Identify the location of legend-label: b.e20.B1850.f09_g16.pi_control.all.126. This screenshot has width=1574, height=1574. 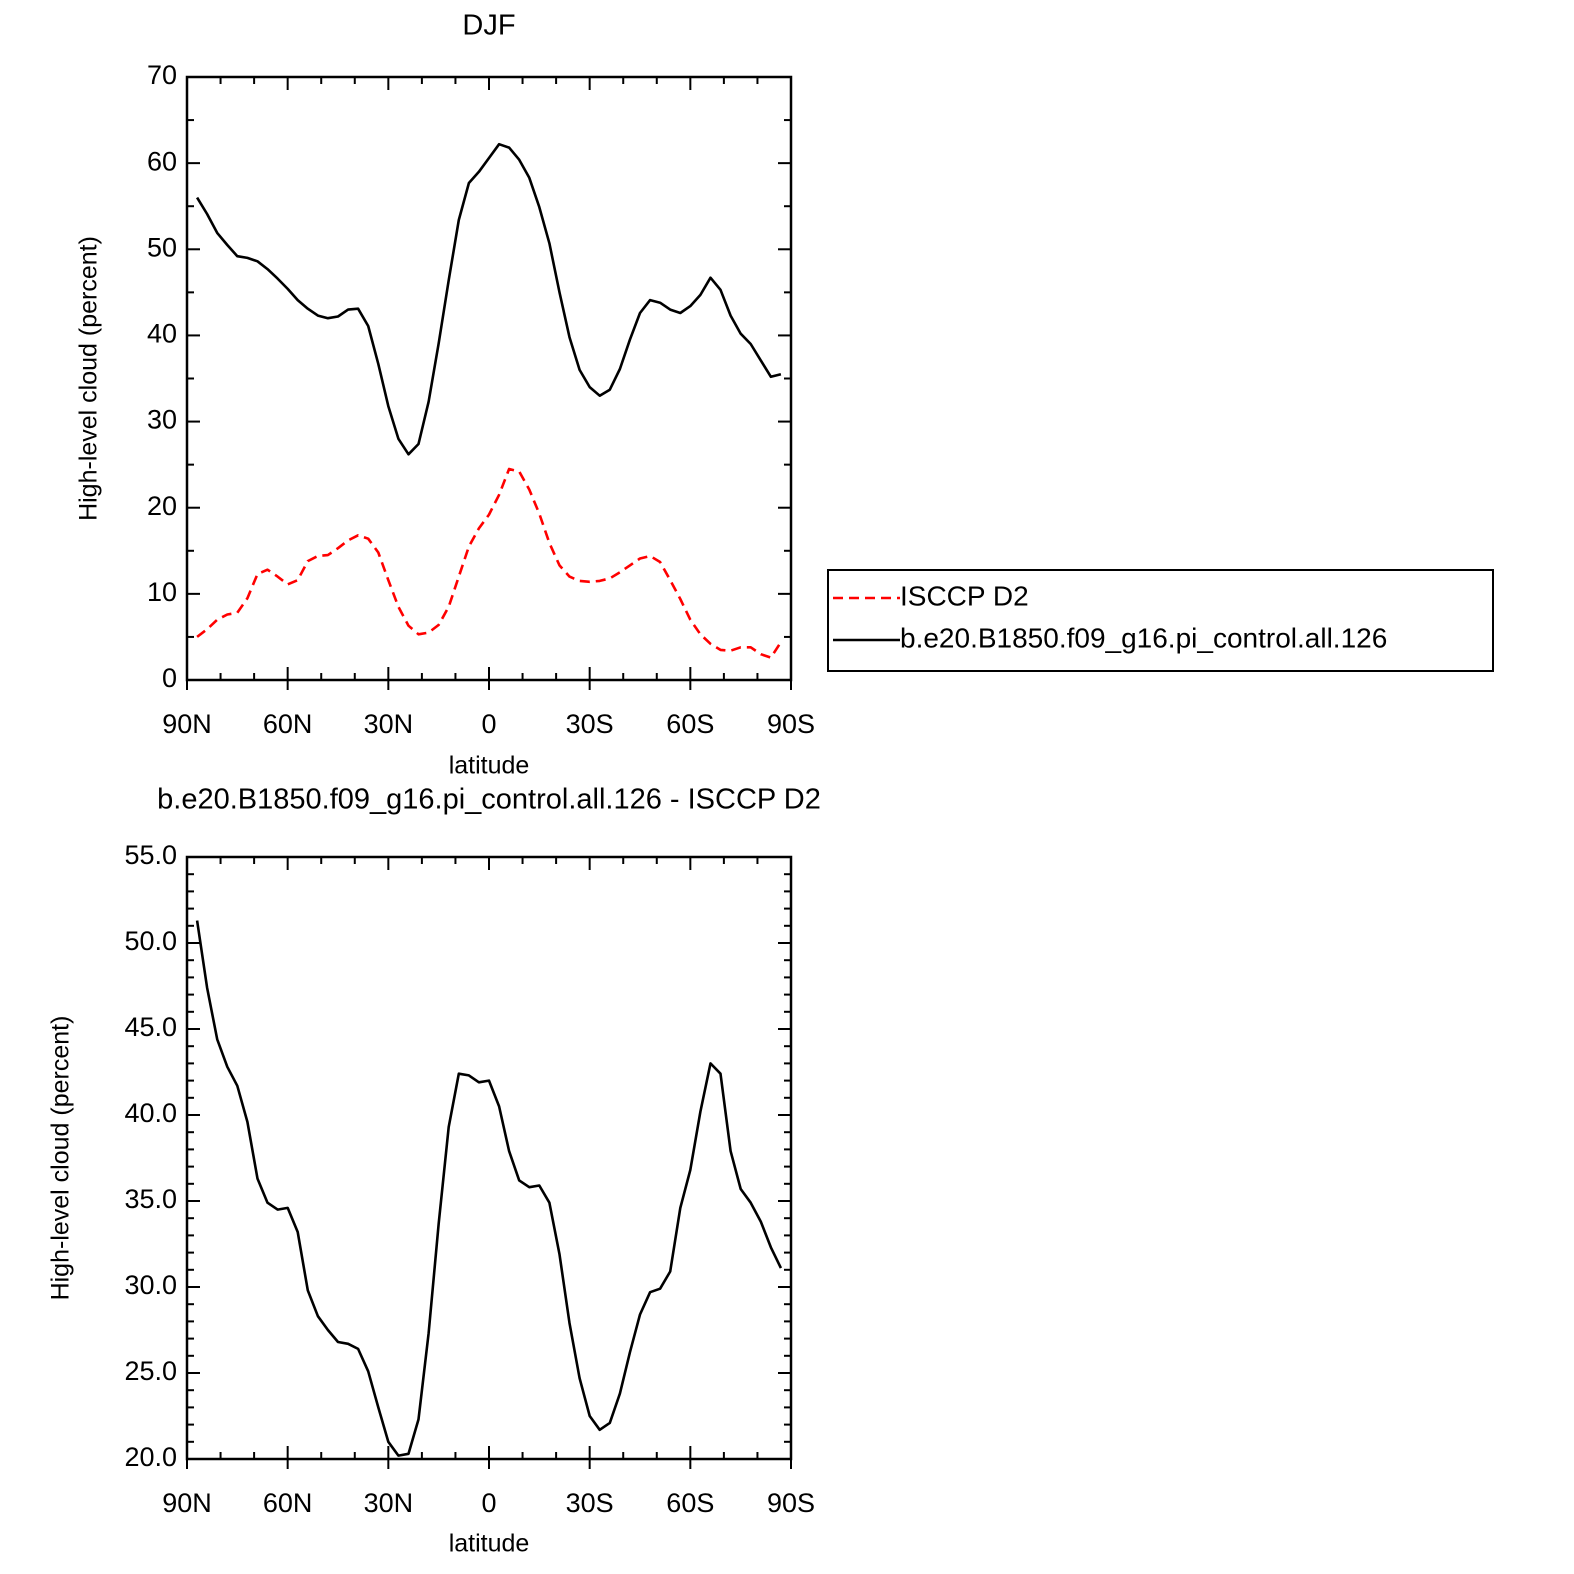
(1143, 637).